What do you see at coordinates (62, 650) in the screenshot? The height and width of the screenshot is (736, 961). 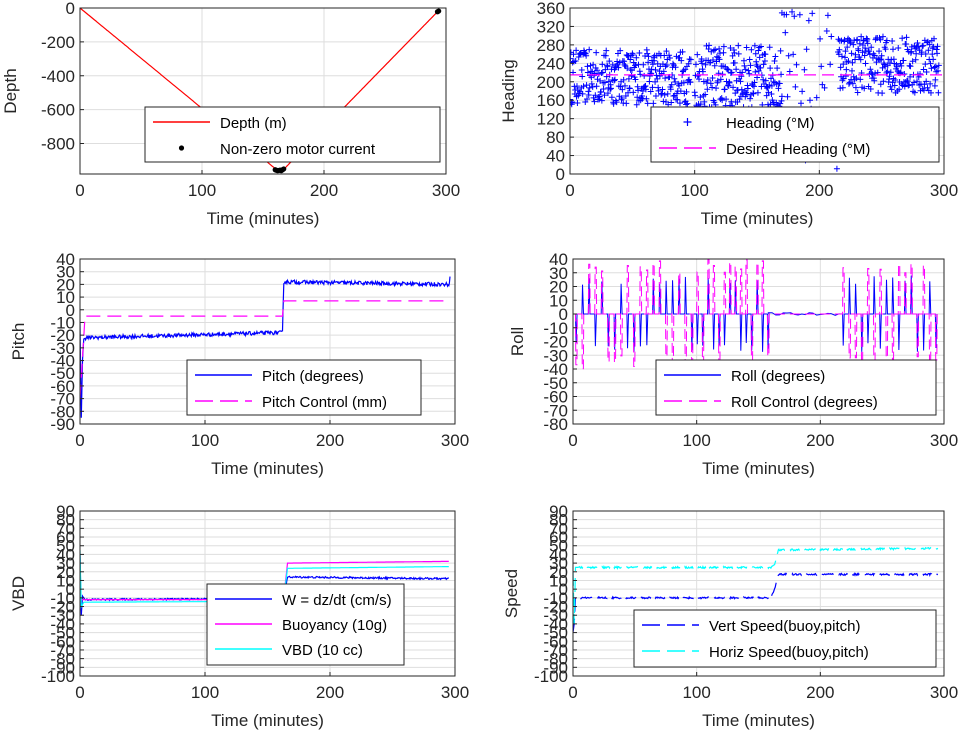 I see `vbd-ytick-label: -70` at bounding box center [62, 650].